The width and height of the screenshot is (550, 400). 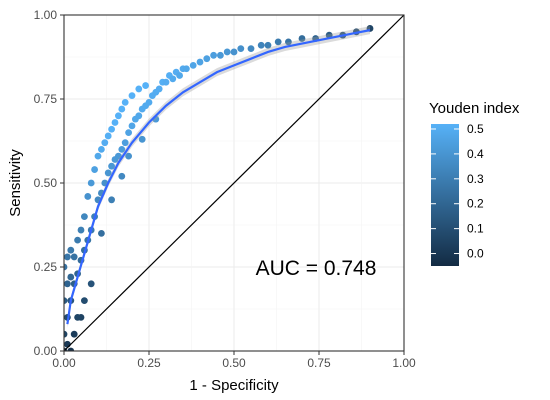 I want to click on y-axis-title: Sensitivity, so click(x=15, y=183).